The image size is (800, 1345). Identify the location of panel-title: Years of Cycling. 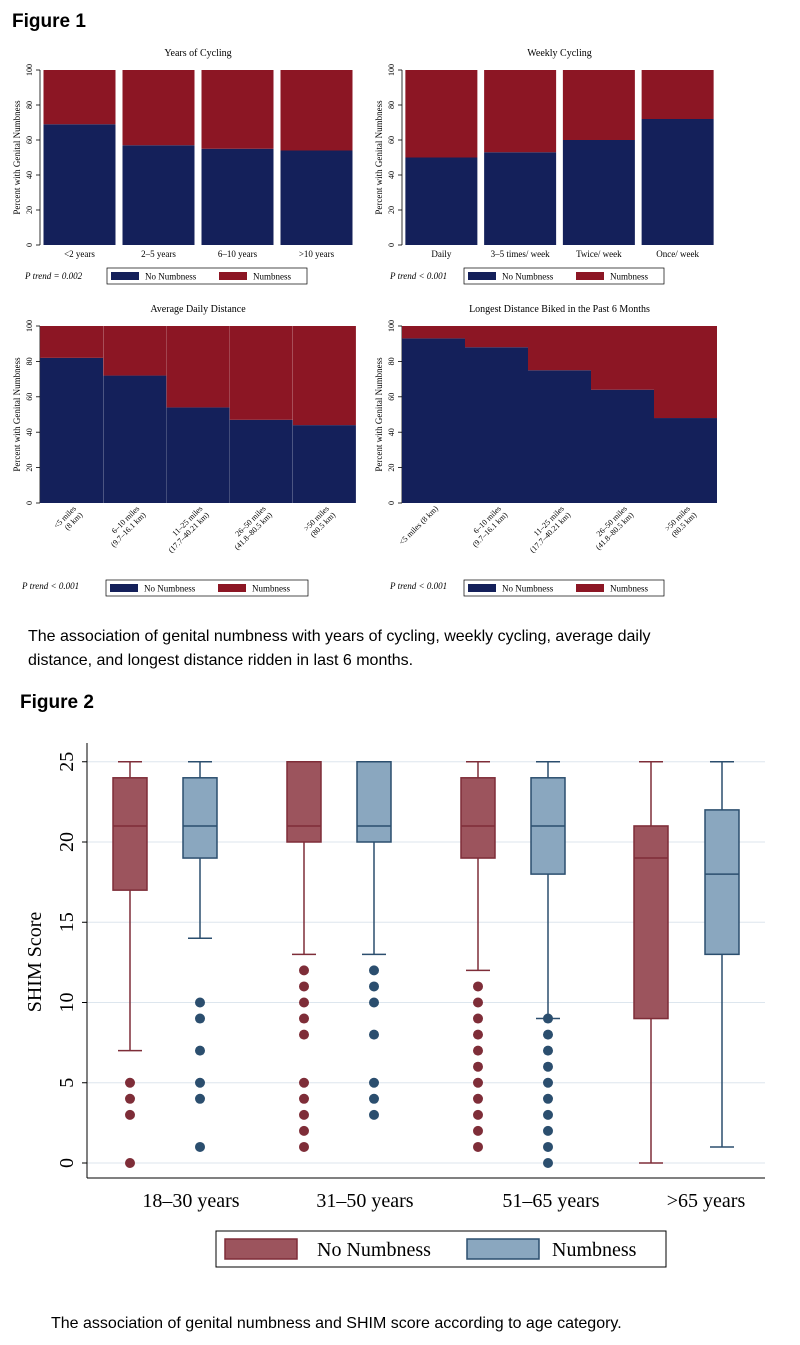
(197, 53).